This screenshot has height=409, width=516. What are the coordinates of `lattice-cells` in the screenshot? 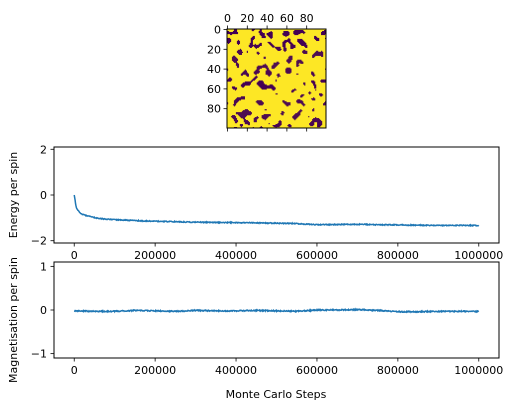 It's located at (277, 79).